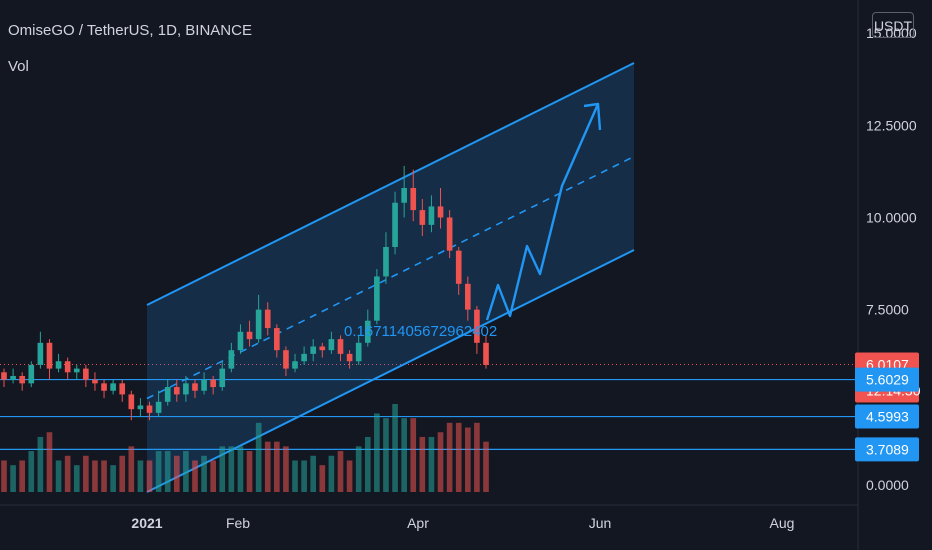 The height and width of the screenshot is (550, 932). Describe the element at coordinates (891, 217) in the screenshot. I see `y-tick-label-2: 10.0000` at that location.